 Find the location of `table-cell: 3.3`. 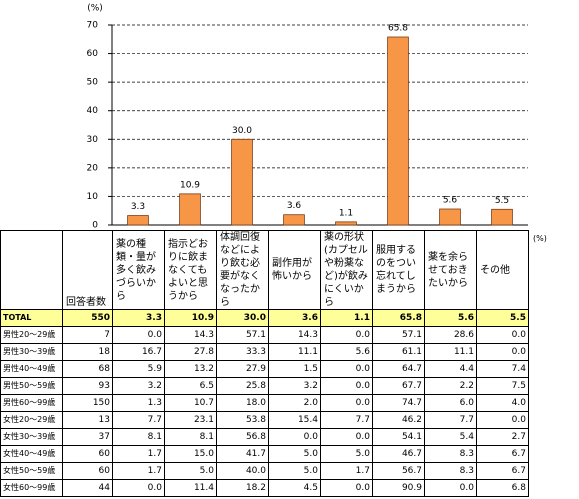

table-cell: 3.3 is located at coordinates (138, 318).